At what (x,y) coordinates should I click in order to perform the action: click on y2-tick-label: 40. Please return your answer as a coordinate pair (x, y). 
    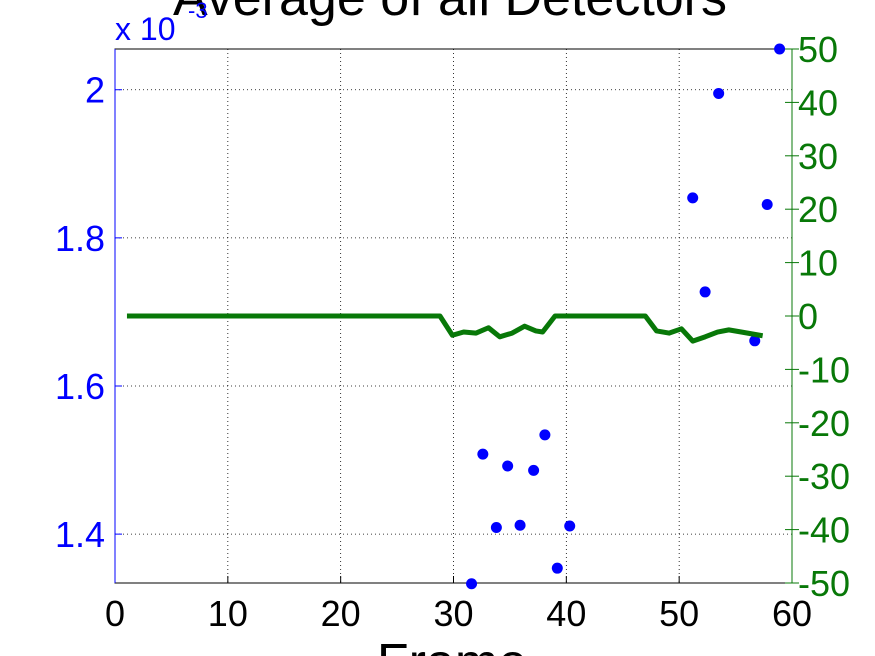
    Looking at the image, I should click on (818, 102).